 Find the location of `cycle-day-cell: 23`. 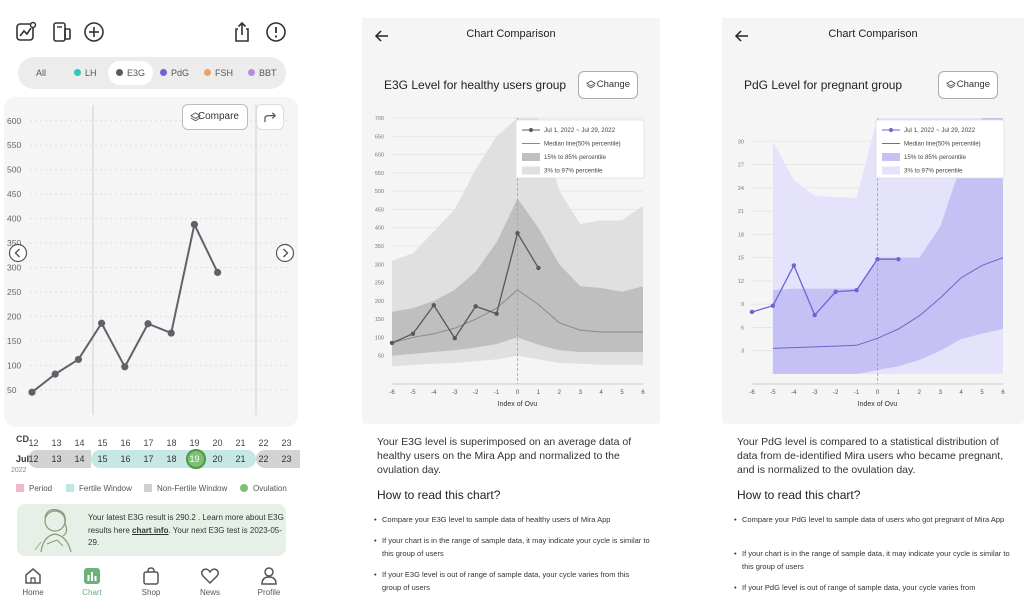

cycle-day-cell: 23 is located at coordinates (286, 443).